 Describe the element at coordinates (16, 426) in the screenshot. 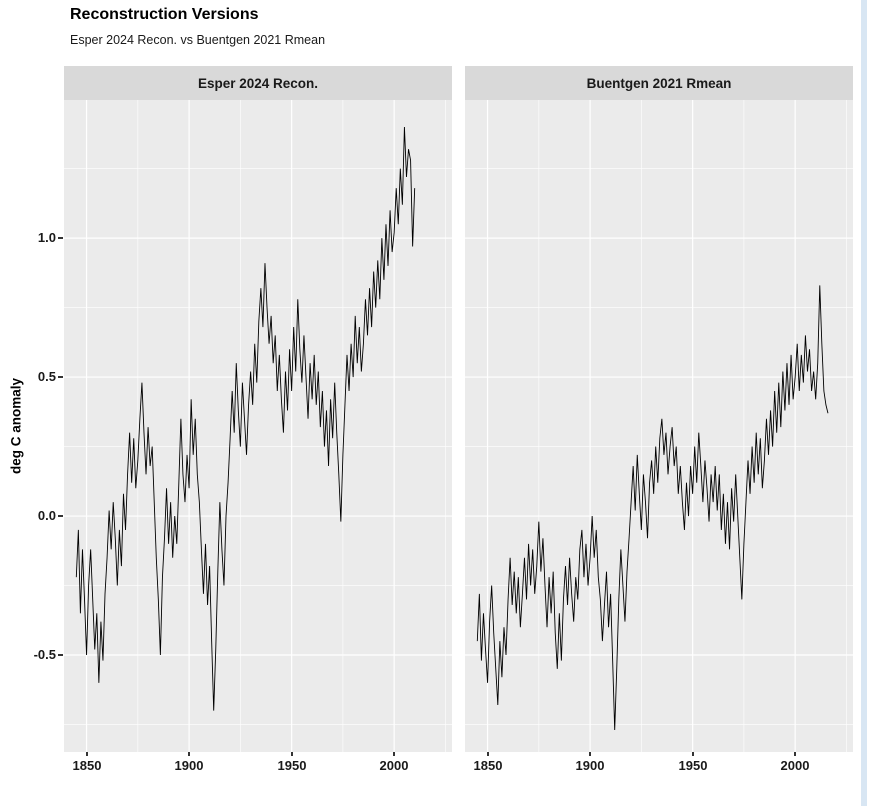

I see `y-axis-title: deg C anomaly` at that location.